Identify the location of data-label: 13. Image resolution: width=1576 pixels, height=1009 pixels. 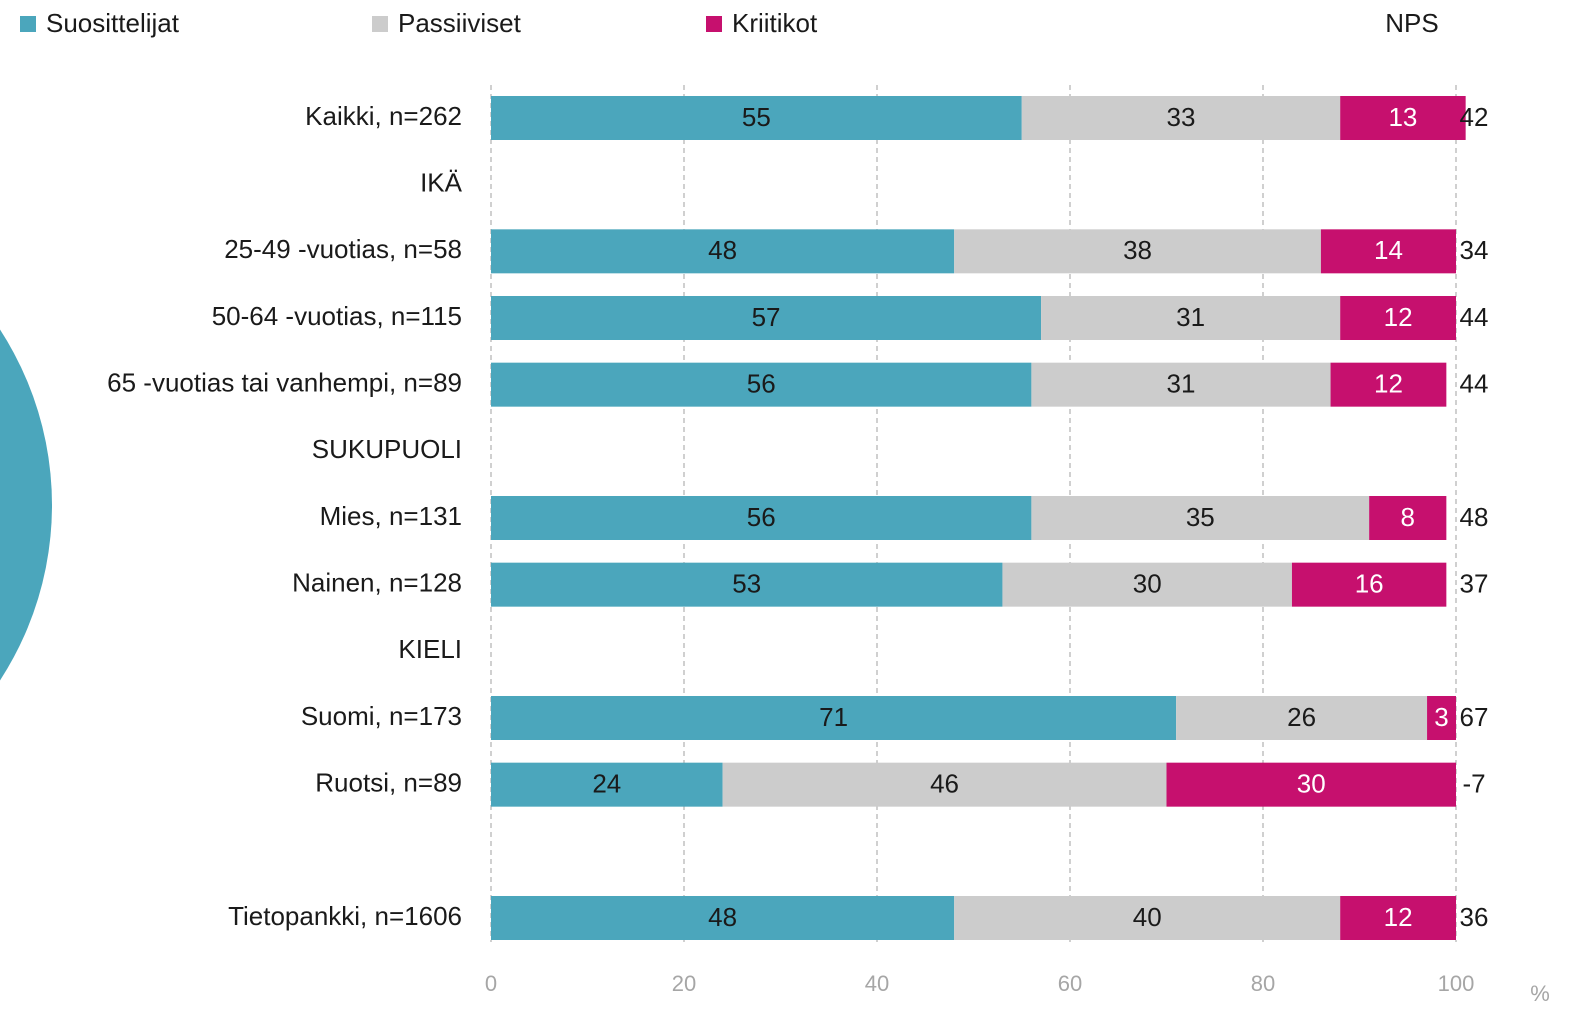
(1402, 117).